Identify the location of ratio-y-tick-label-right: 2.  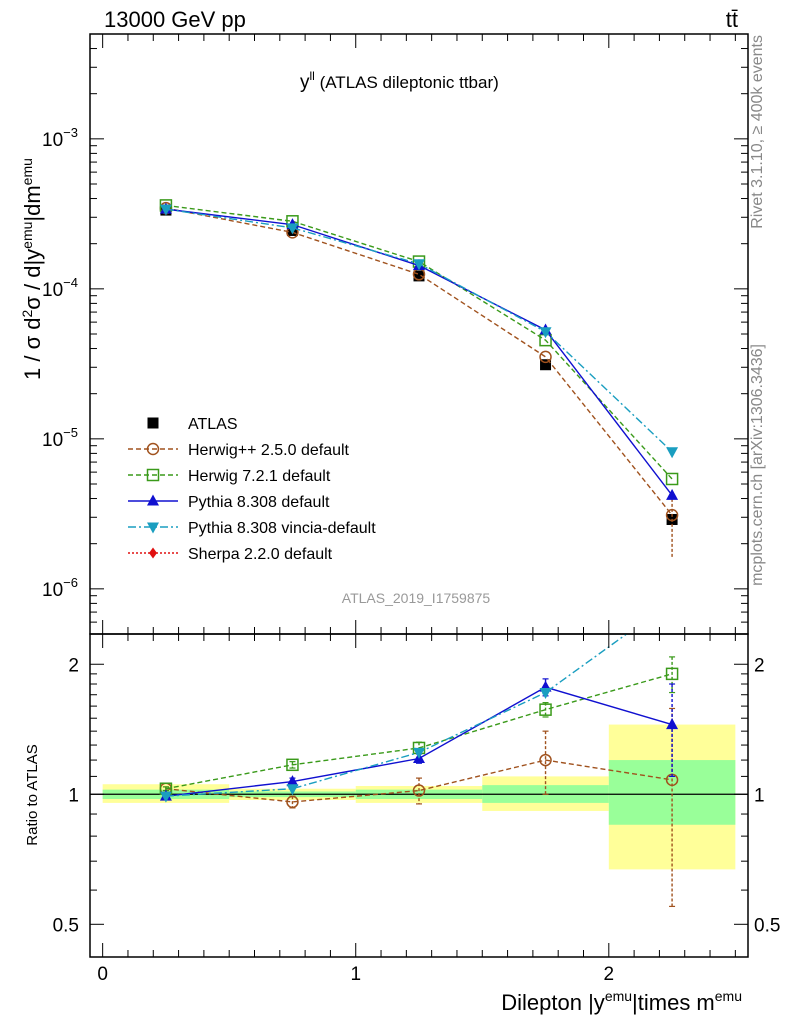
(759, 665).